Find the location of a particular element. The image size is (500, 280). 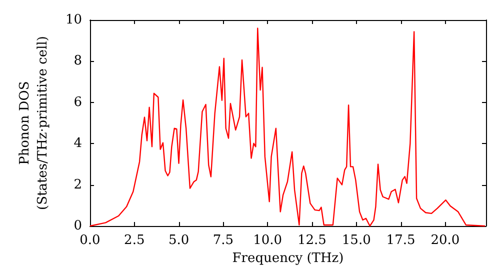

x-tick-label: 15.0 is located at coordinates (356, 240).